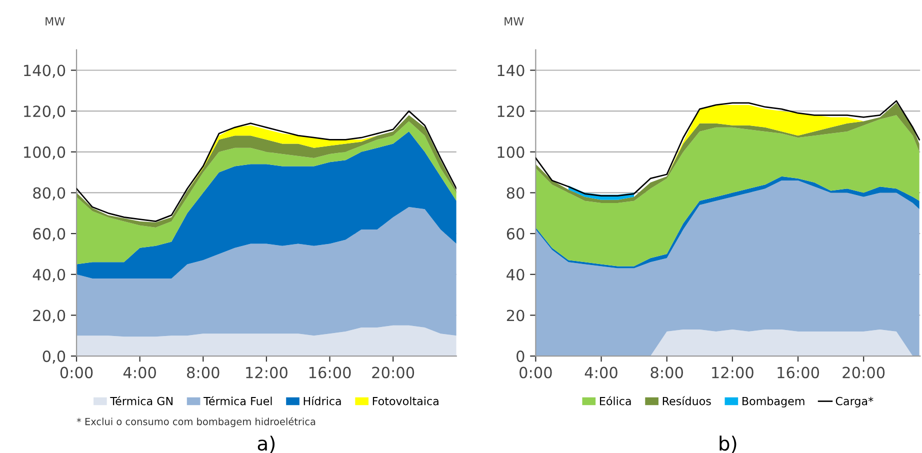 The width and height of the screenshot is (922, 453). I want to click on y-tick-label: 60,0, so click(49, 235).